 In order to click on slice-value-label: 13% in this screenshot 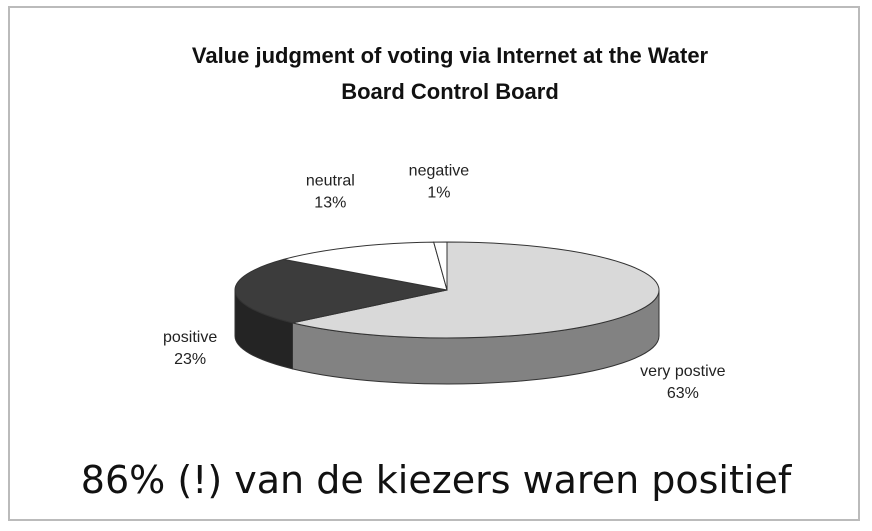, I will do `click(330, 202)`.